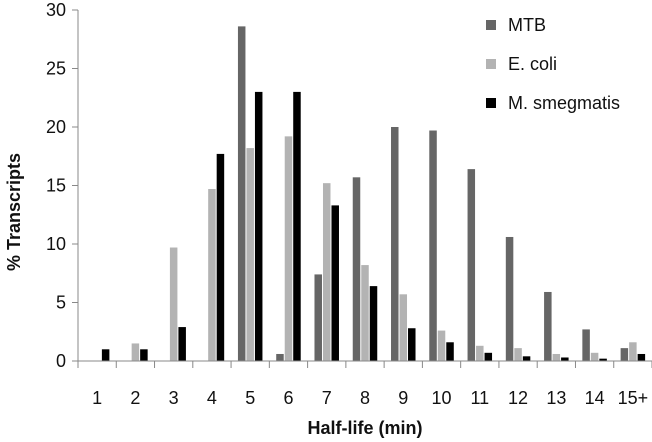  I want to click on x-tick-label: 9, so click(403, 398).